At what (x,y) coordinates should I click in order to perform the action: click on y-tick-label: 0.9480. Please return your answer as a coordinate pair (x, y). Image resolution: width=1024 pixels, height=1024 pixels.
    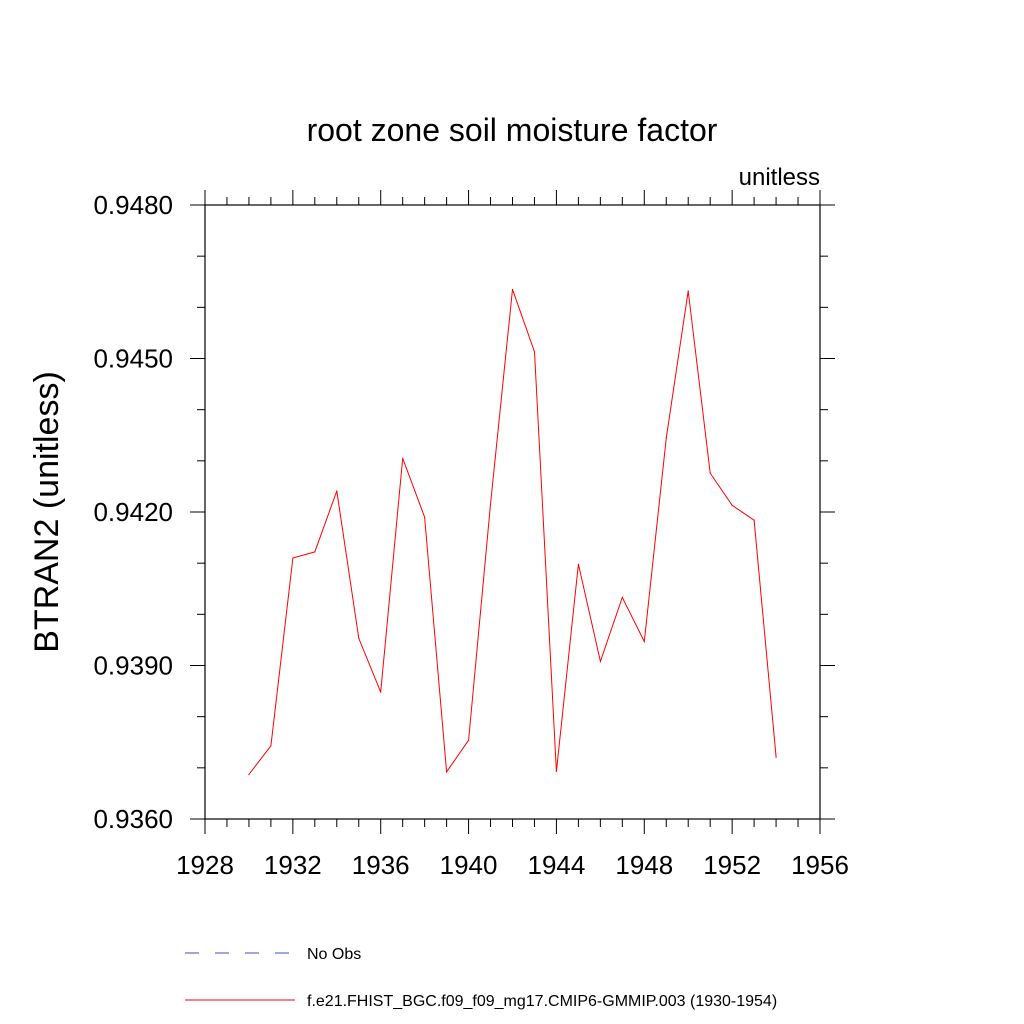
    Looking at the image, I should click on (133, 205).